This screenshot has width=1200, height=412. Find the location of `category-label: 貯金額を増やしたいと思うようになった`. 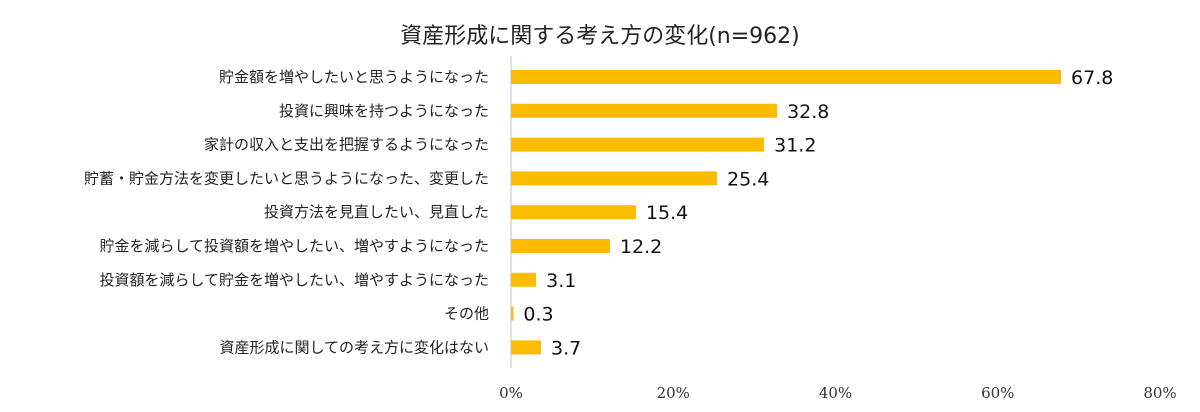

category-label: 貯金額を増やしたいと思うようになった is located at coordinates (354, 77).